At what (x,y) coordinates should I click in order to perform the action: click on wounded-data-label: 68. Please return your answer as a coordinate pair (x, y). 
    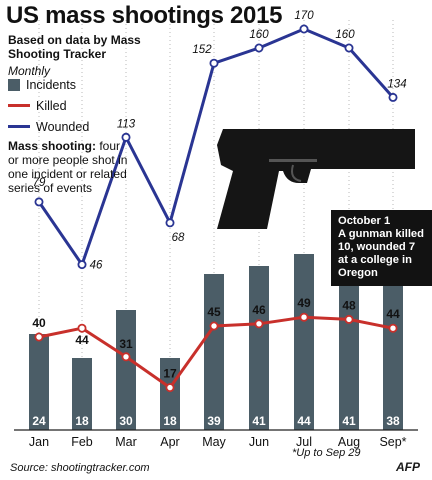
    Looking at the image, I should click on (178, 238).